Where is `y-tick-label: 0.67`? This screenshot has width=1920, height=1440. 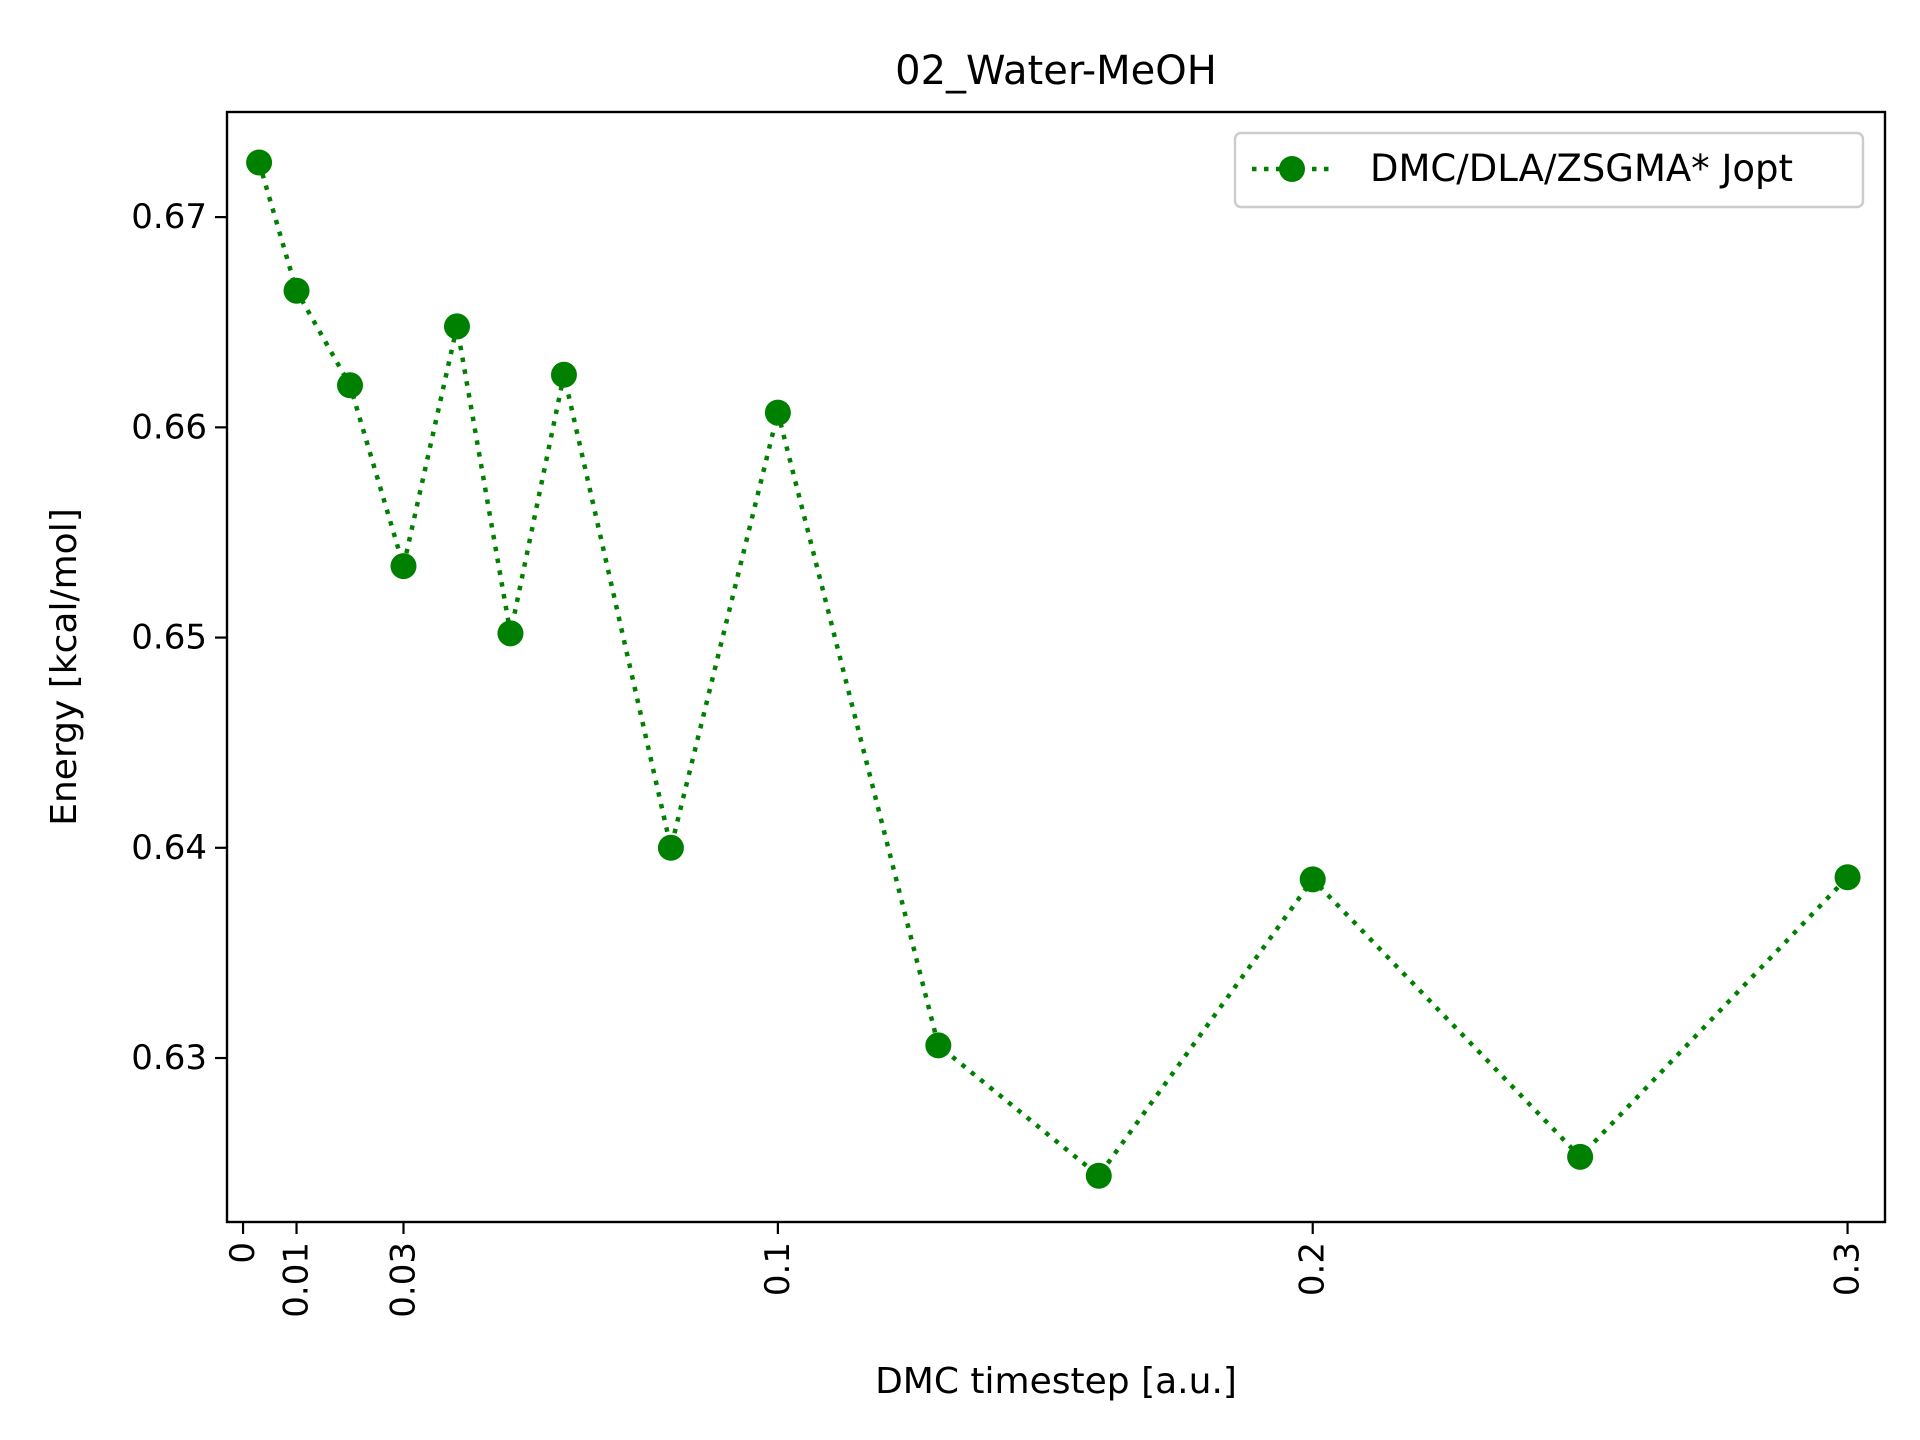
y-tick-label: 0.67 is located at coordinates (169, 217).